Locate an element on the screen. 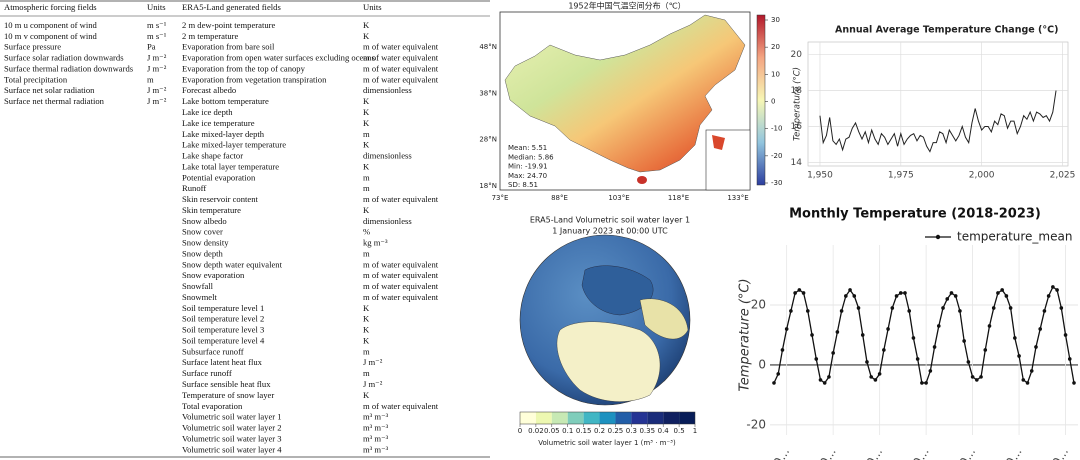 This screenshot has height=460, width=1080. x-tick-label: 1,950 is located at coordinates (820, 176).